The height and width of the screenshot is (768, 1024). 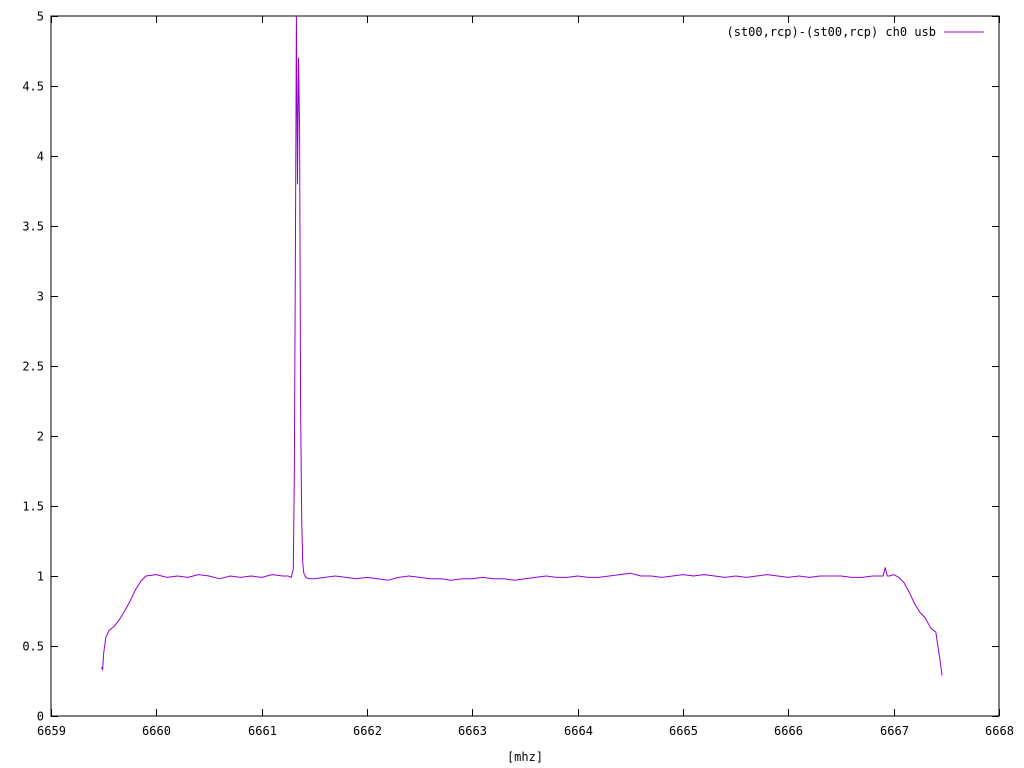 What do you see at coordinates (999, 731) in the screenshot?
I see `x-tick-label: 6668` at bounding box center [999, 731].